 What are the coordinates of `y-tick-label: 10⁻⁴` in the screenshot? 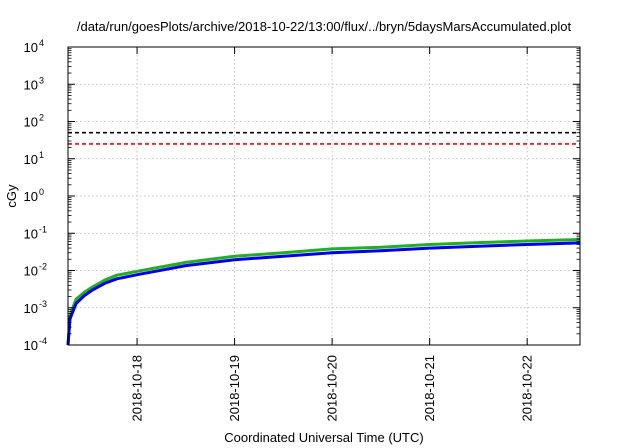 It's located at (35, 344).